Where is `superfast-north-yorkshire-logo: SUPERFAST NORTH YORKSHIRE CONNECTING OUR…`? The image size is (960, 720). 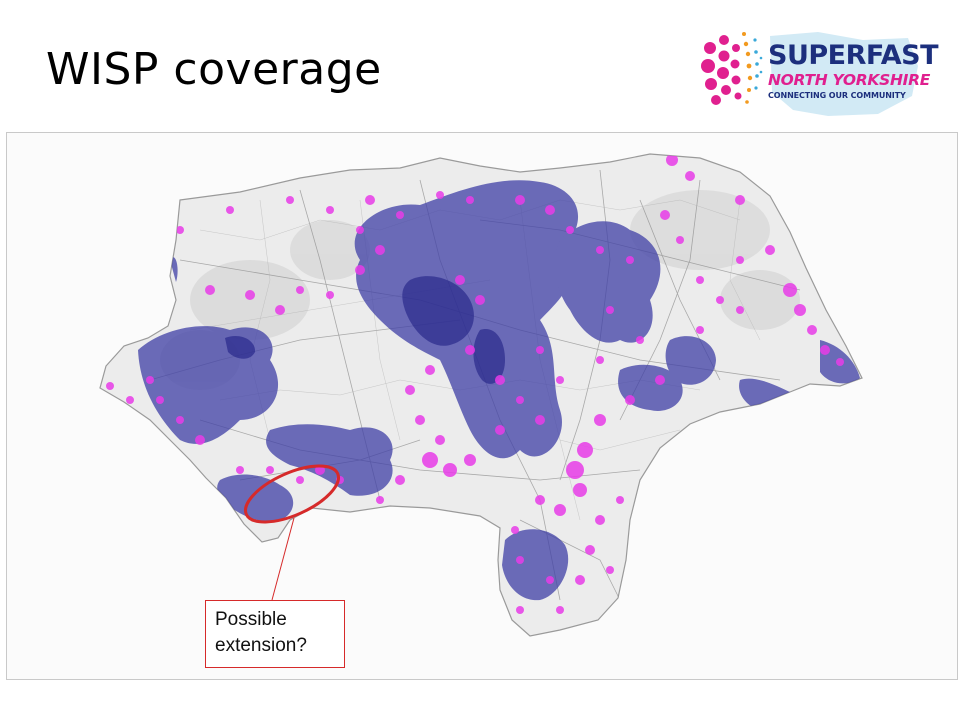 superfast-north-yorkshire-logo: SUPERFAST NORTH YORKSHIRE CONNECTING OUR… is located at coordinates (818, 72).